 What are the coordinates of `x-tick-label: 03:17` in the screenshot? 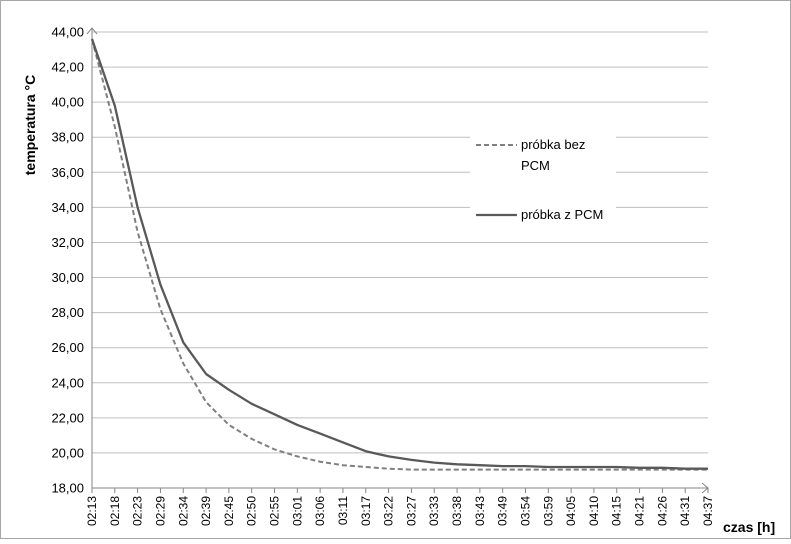 It's located at (366, 511).